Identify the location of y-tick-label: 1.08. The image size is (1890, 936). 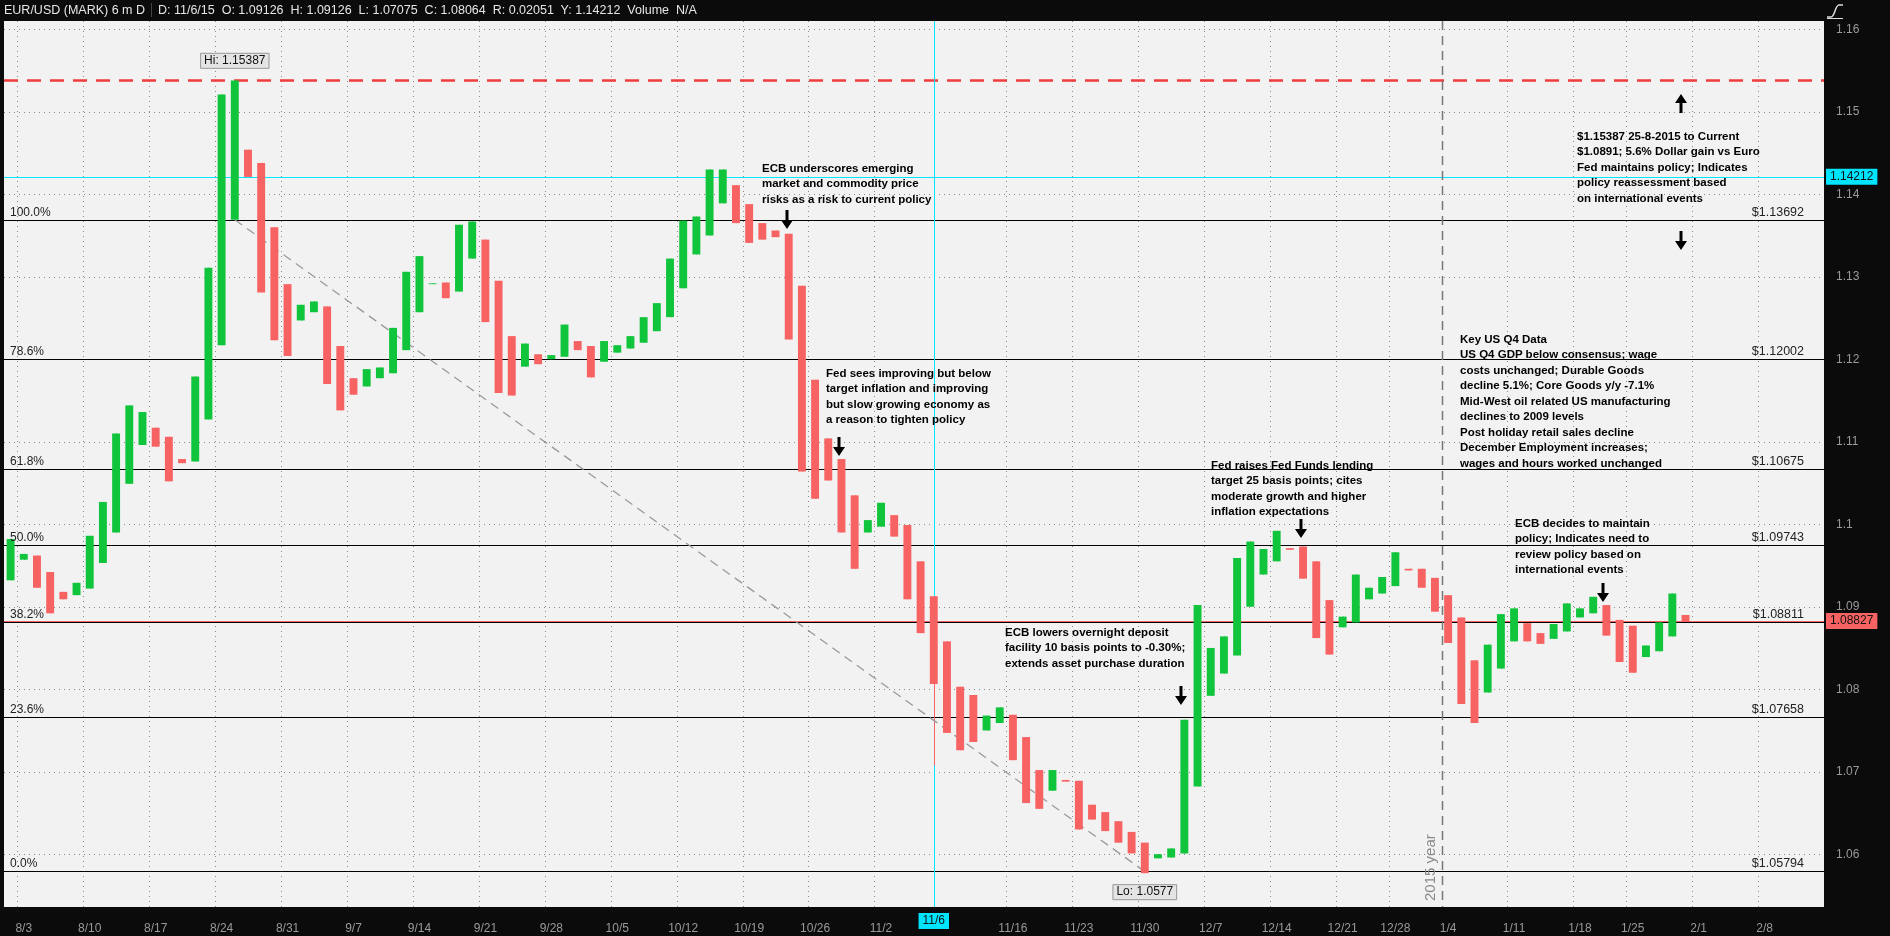
(1848, 688).